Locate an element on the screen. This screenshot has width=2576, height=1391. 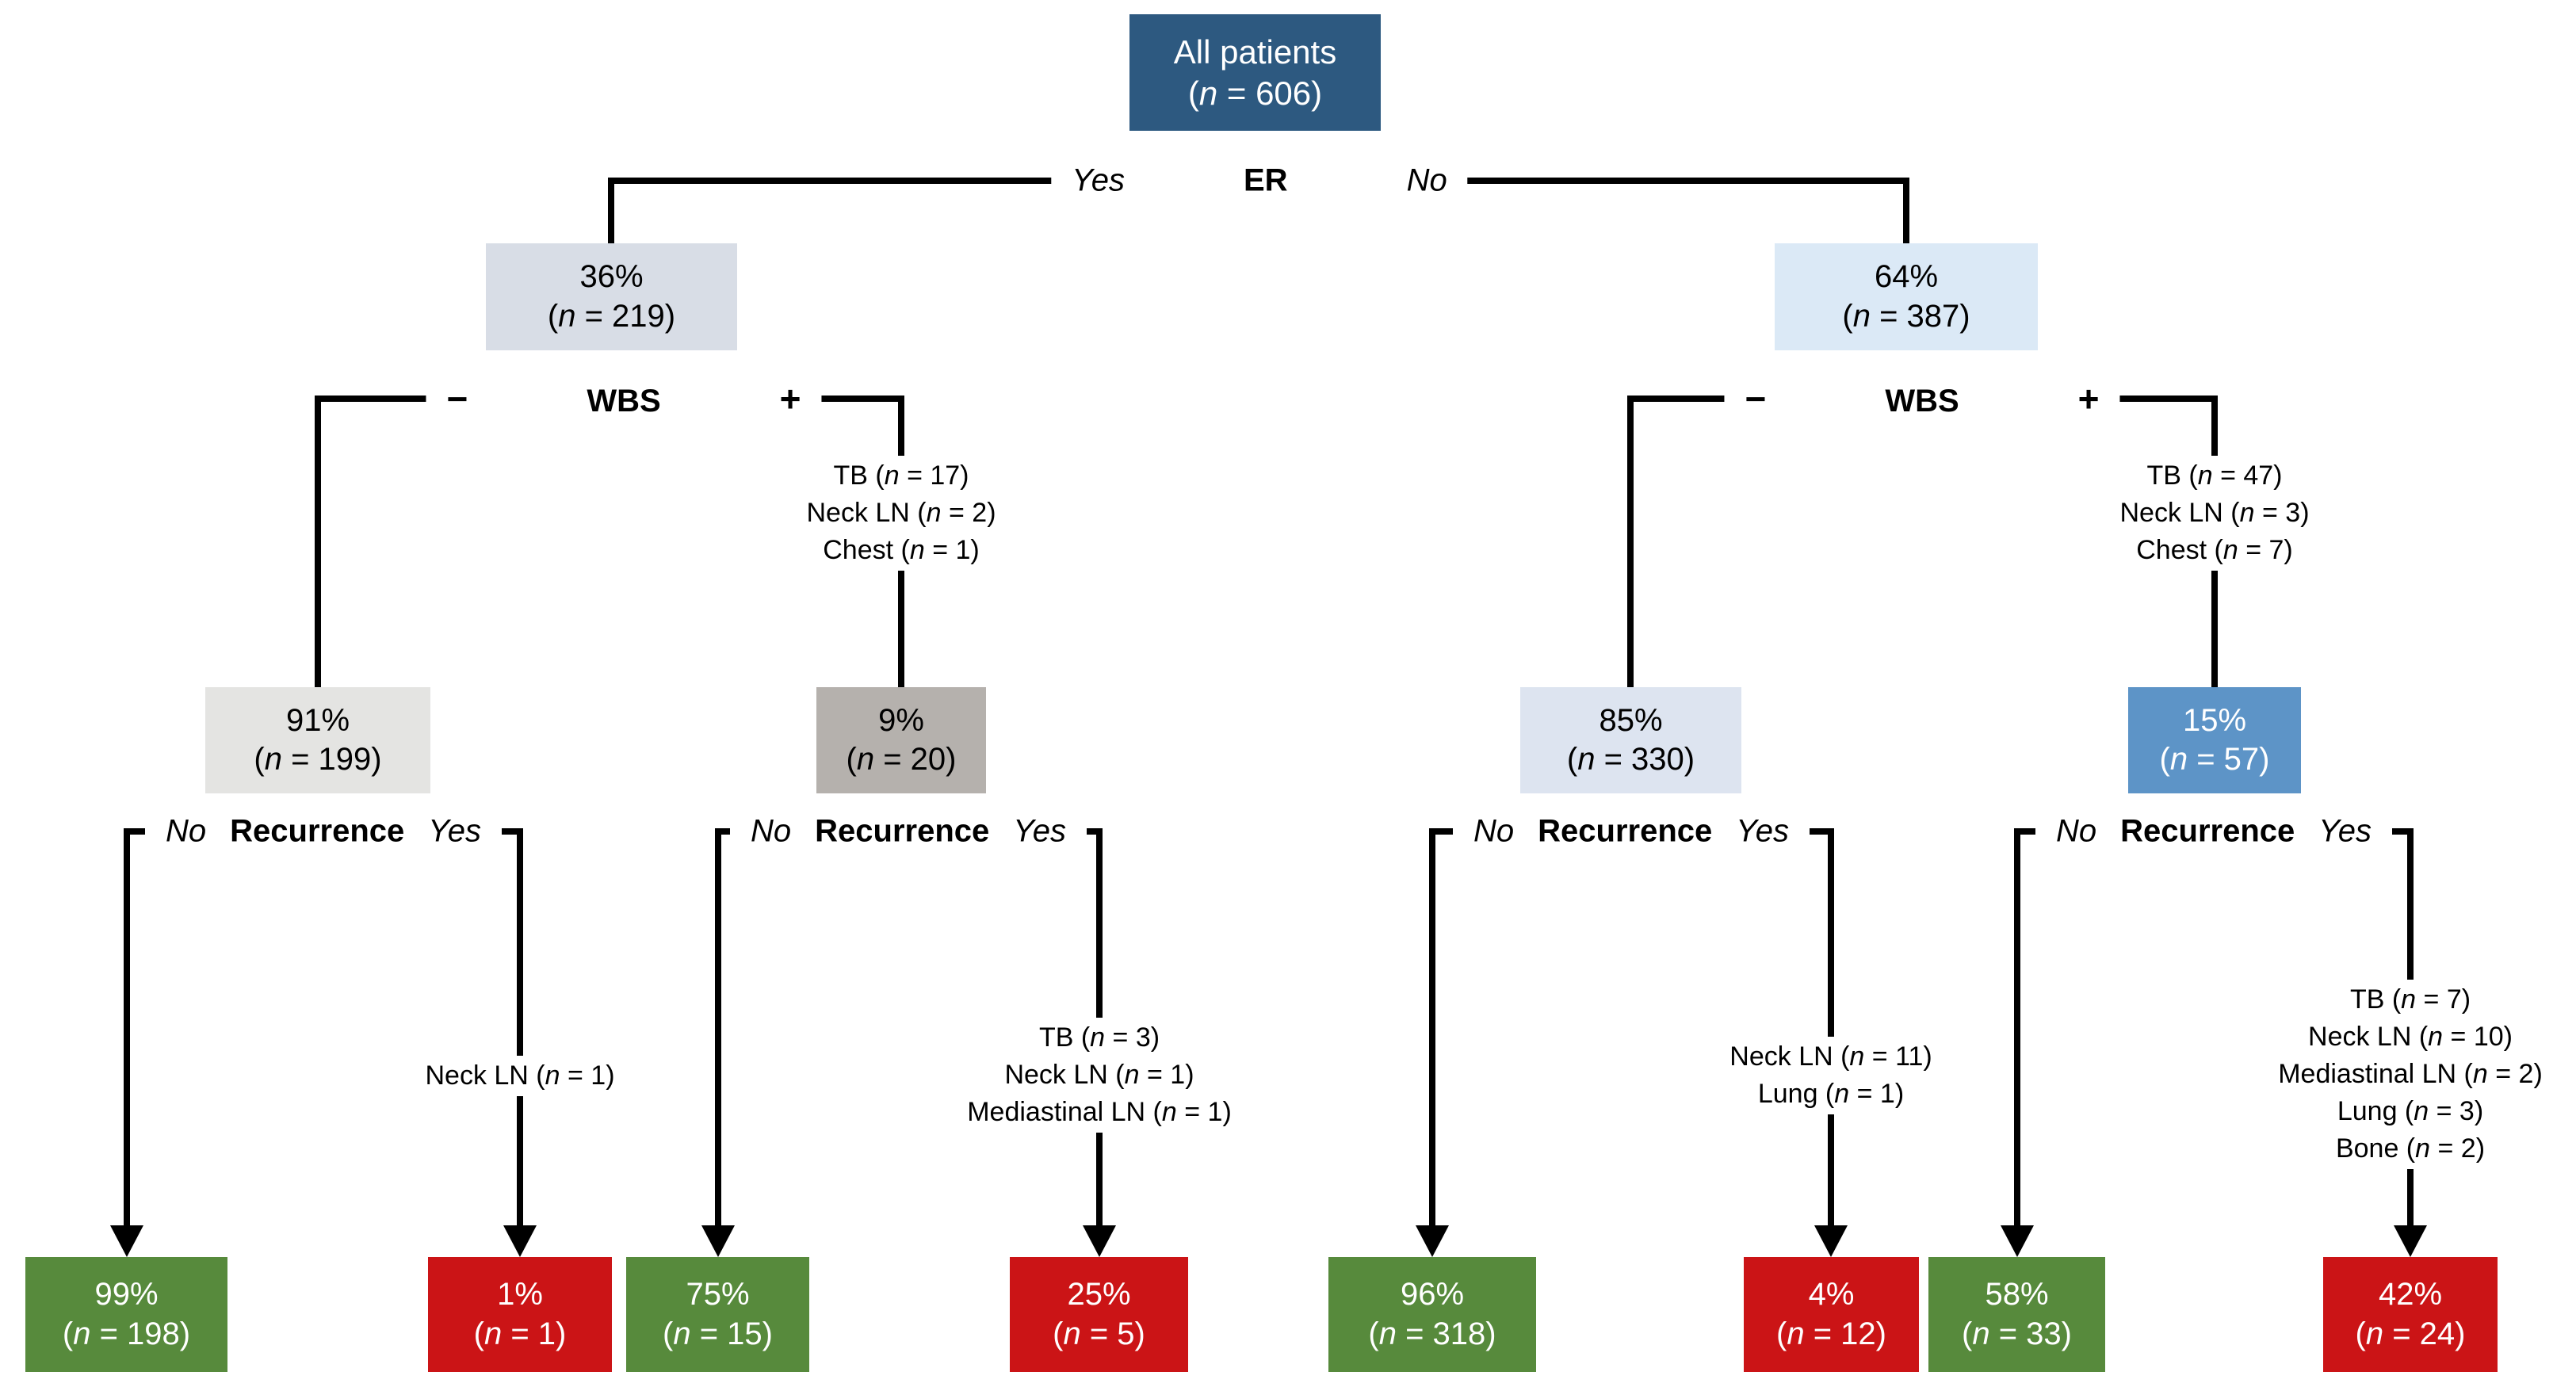
recurrence-split-label-3: No Recurrence Yes is located at coordinates (1631, 832).